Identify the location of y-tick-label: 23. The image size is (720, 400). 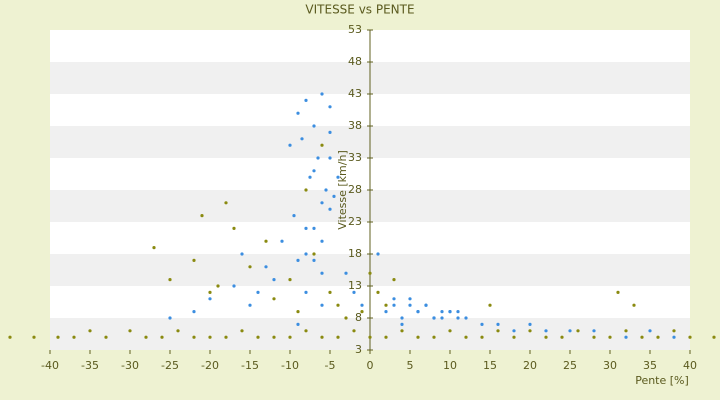
(355, 221).